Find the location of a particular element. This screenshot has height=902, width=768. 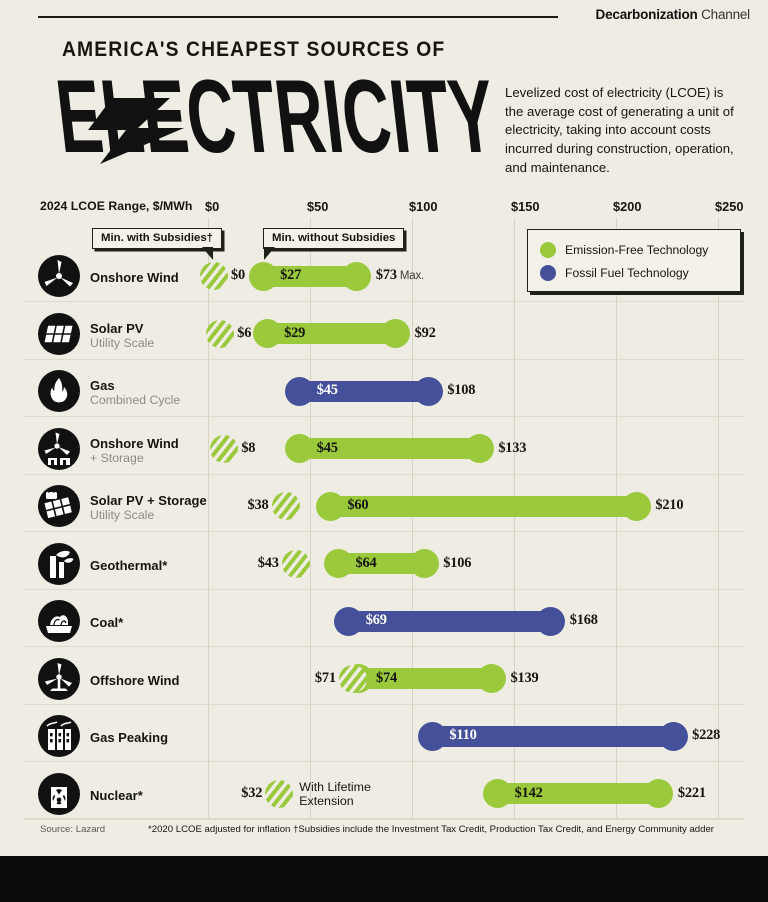

chart-row: Solar PV Utility Scale $6 $29 $92 is located at coordinates (384, 341).